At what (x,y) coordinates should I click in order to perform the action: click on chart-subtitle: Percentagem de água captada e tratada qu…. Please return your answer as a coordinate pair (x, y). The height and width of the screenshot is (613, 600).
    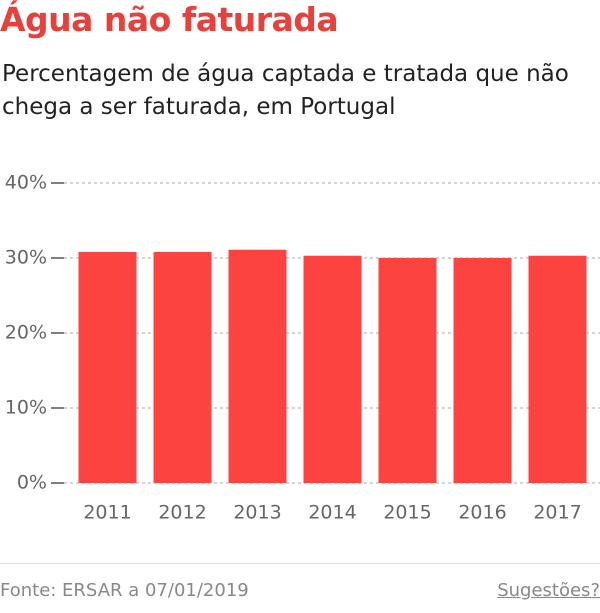
    Looking at the image, I should click on (285, 90).